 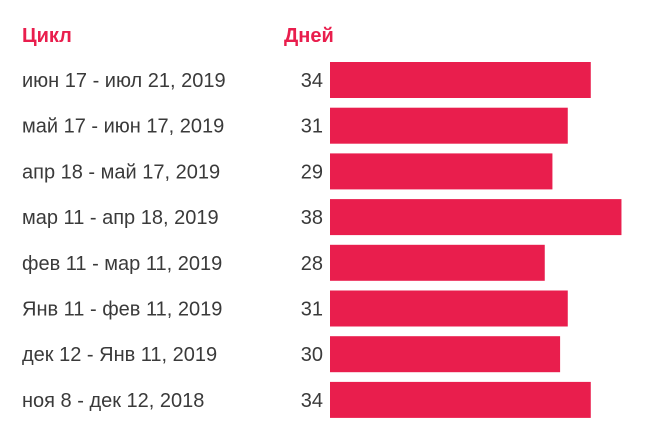 What do you see at coordinates (312, 172) in the screenshot?
I see `days-value-label: 29` at bounding box center [312, 172].